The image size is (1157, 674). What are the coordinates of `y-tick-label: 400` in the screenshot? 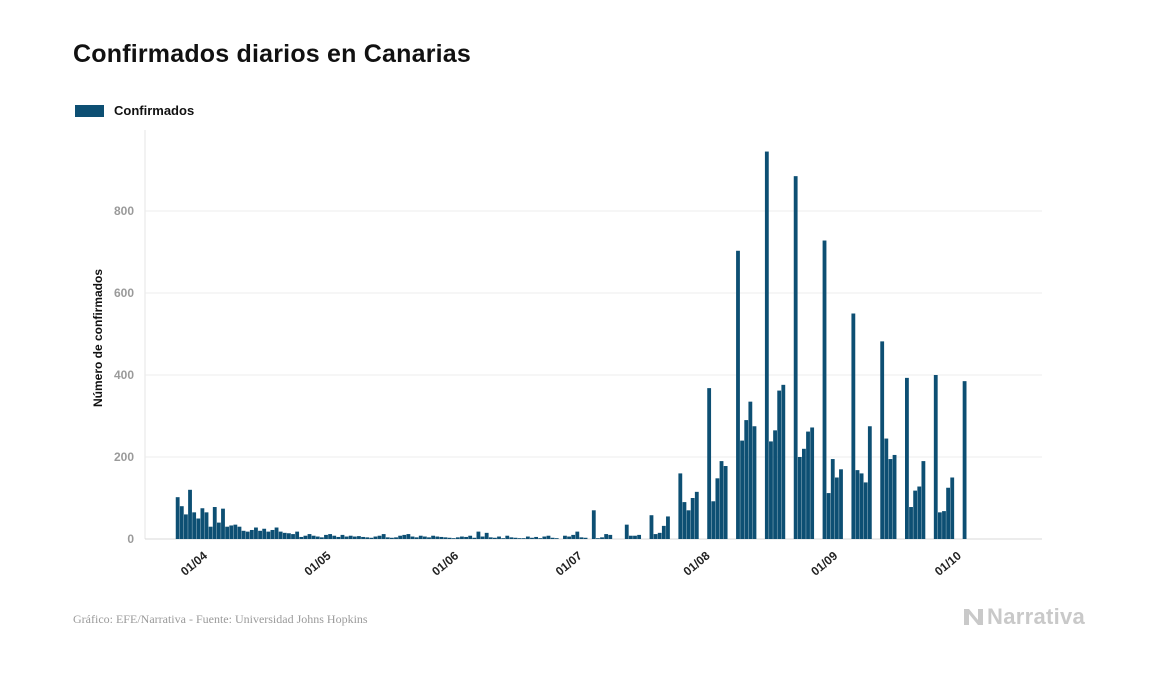 It's located at (124, 375).